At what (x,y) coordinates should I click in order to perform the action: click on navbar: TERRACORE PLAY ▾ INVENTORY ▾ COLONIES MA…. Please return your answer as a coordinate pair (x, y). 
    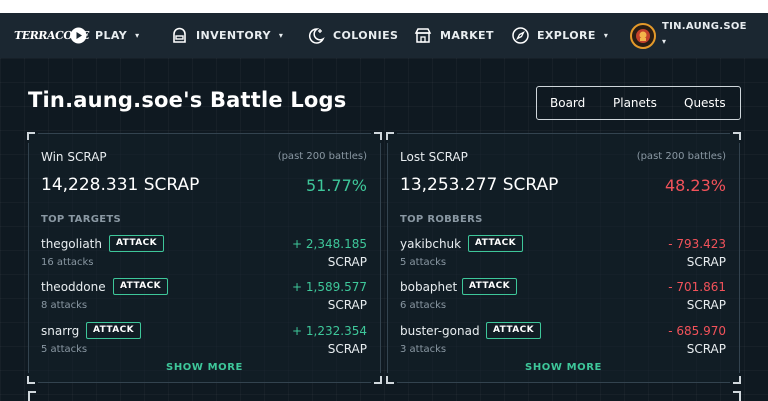
    Looking at the image, I should click on (384, 35).